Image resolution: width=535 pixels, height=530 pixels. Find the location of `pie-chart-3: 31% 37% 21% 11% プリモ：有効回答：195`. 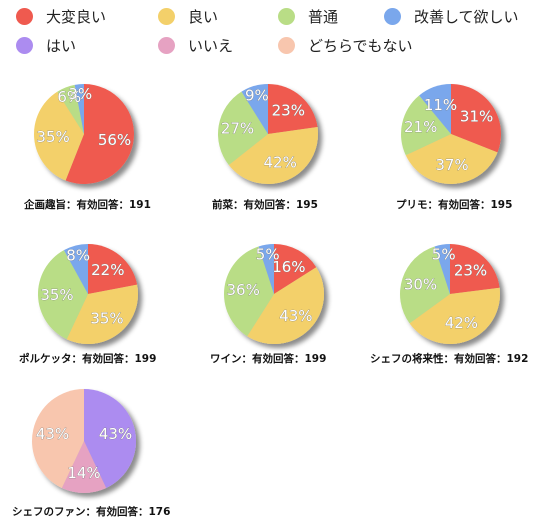

pie-chart-3: 31% 37% 21% 11% プリモ：有効回答：195 is located at coordinates (454, 147).